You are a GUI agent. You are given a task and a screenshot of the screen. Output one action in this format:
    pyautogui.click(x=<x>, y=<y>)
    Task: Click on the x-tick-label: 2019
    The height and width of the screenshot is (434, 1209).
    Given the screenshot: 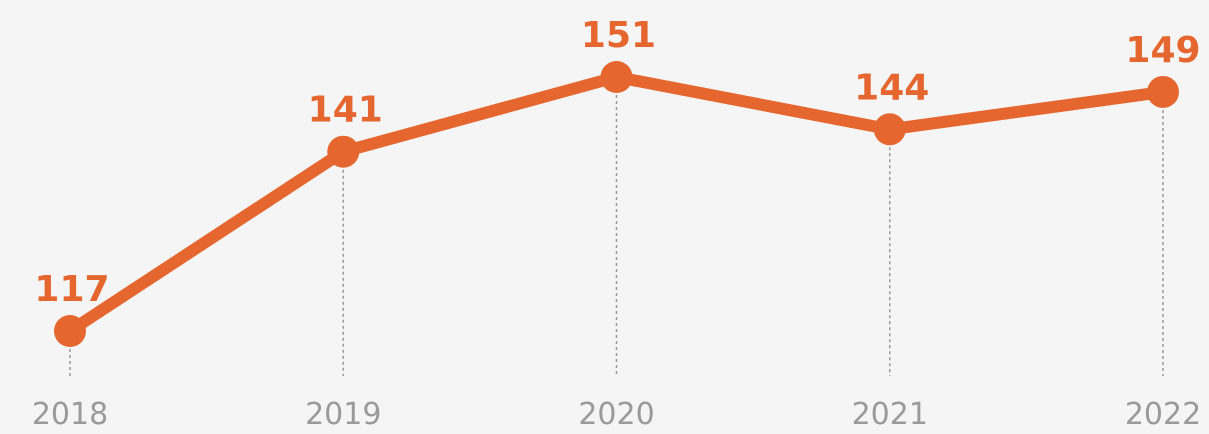 What is the action you would take?
    pyautogui.click(x=343, y=414)
    